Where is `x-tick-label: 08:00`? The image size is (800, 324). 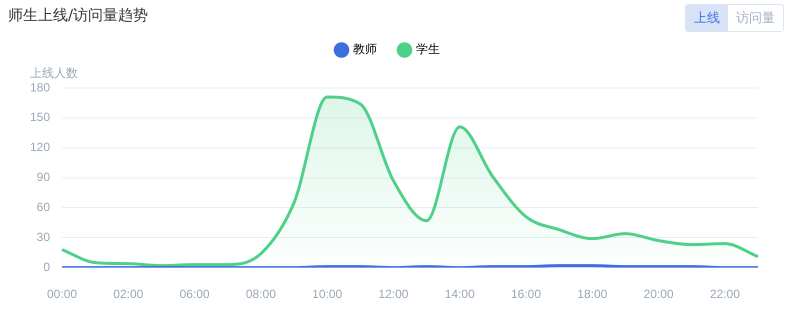 x-tick-label: 08:00 is located at coordinates (261, 294).